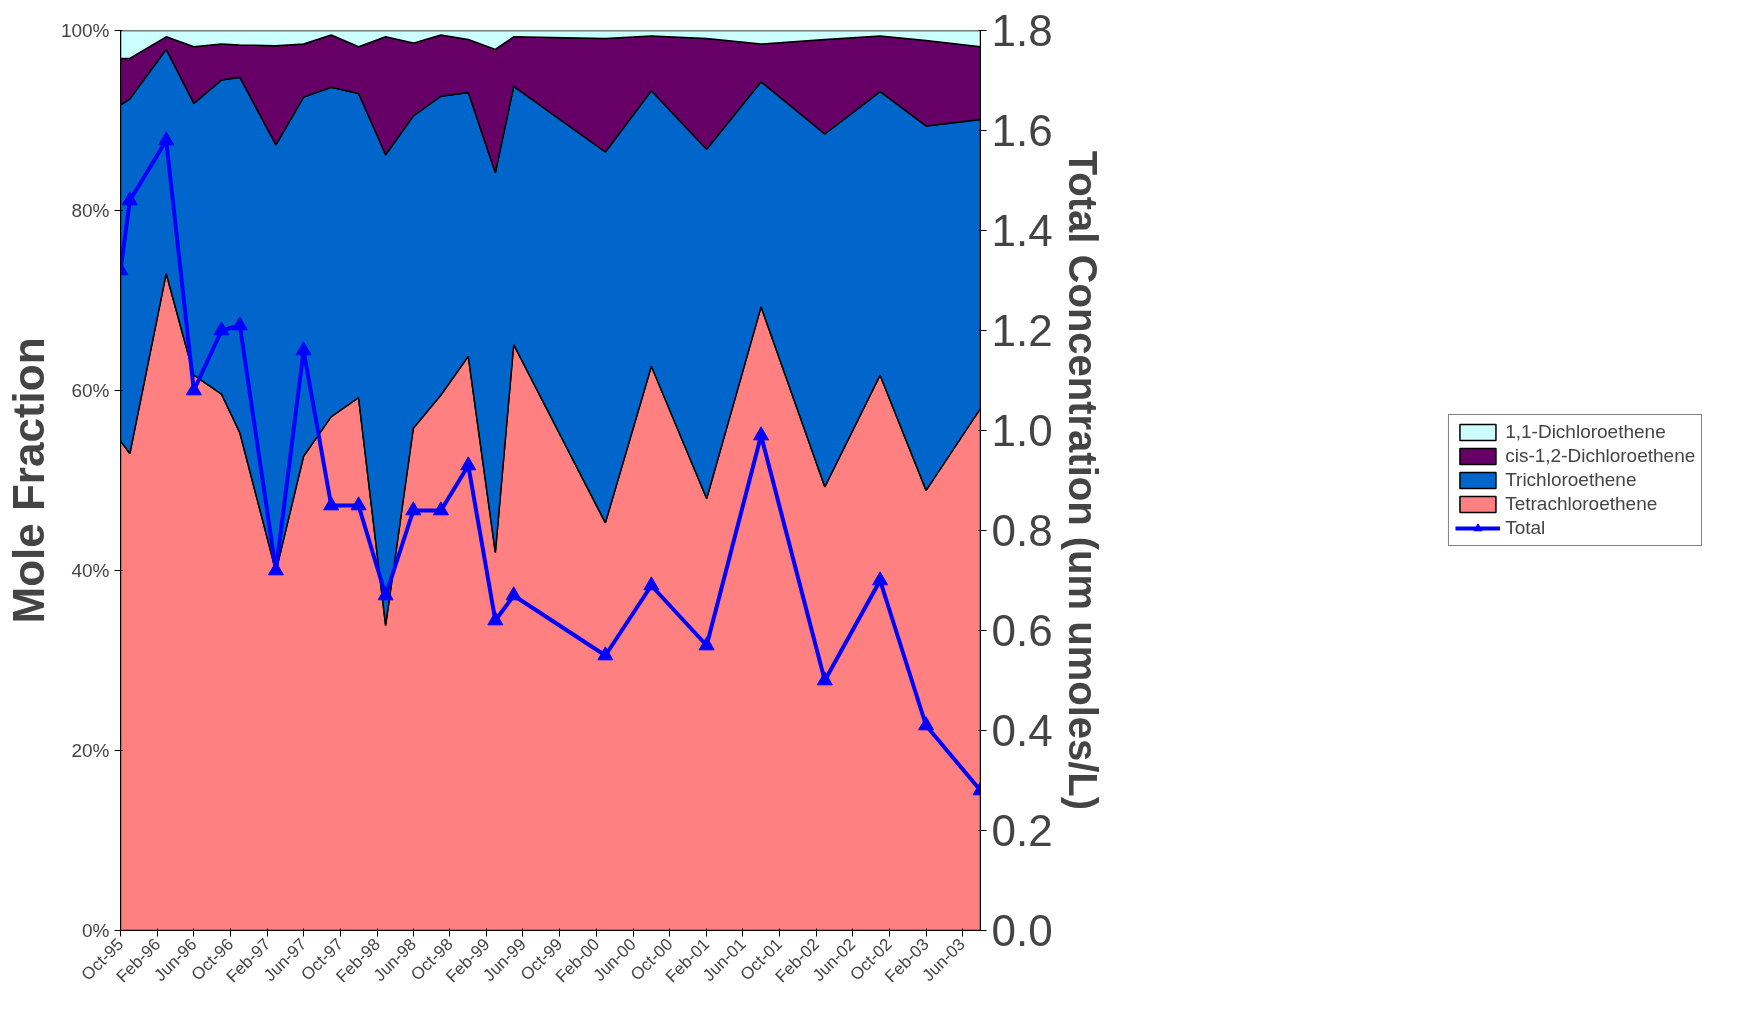 The width and height of the screenshot is (1751, 1030). I want to click on y2-tick-label: 0.0, so click(1022, 930).